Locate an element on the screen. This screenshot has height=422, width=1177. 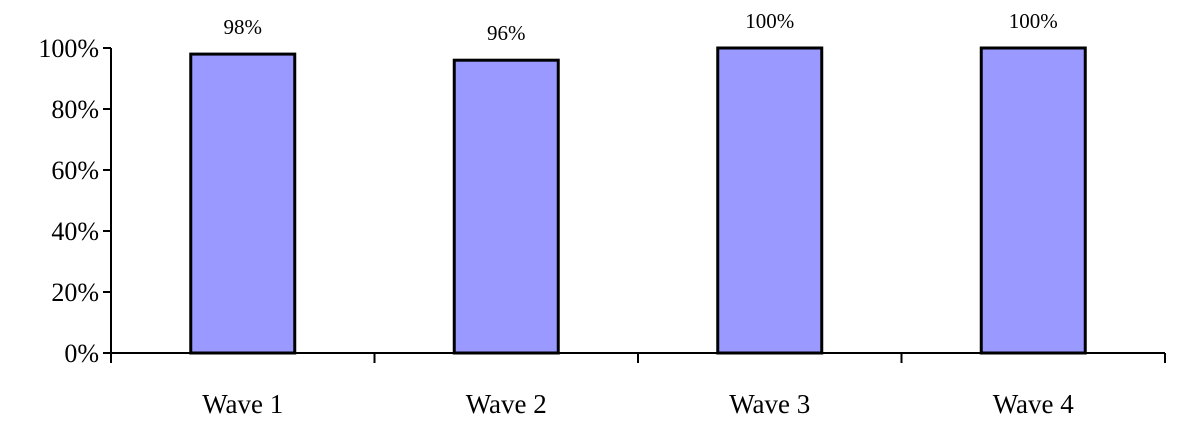
data-label-2: 96% is located at coordinates (506, 33).